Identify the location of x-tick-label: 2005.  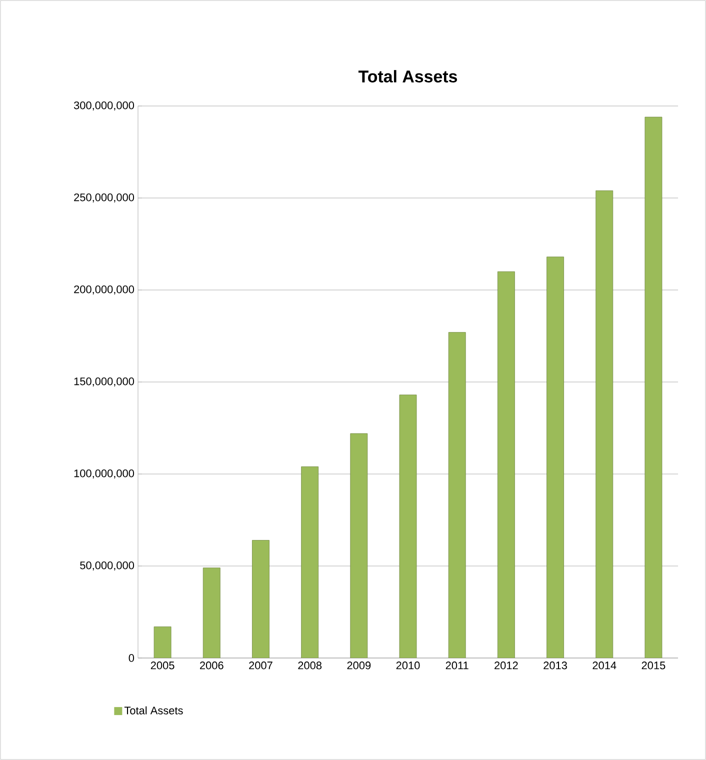
(162, 666).